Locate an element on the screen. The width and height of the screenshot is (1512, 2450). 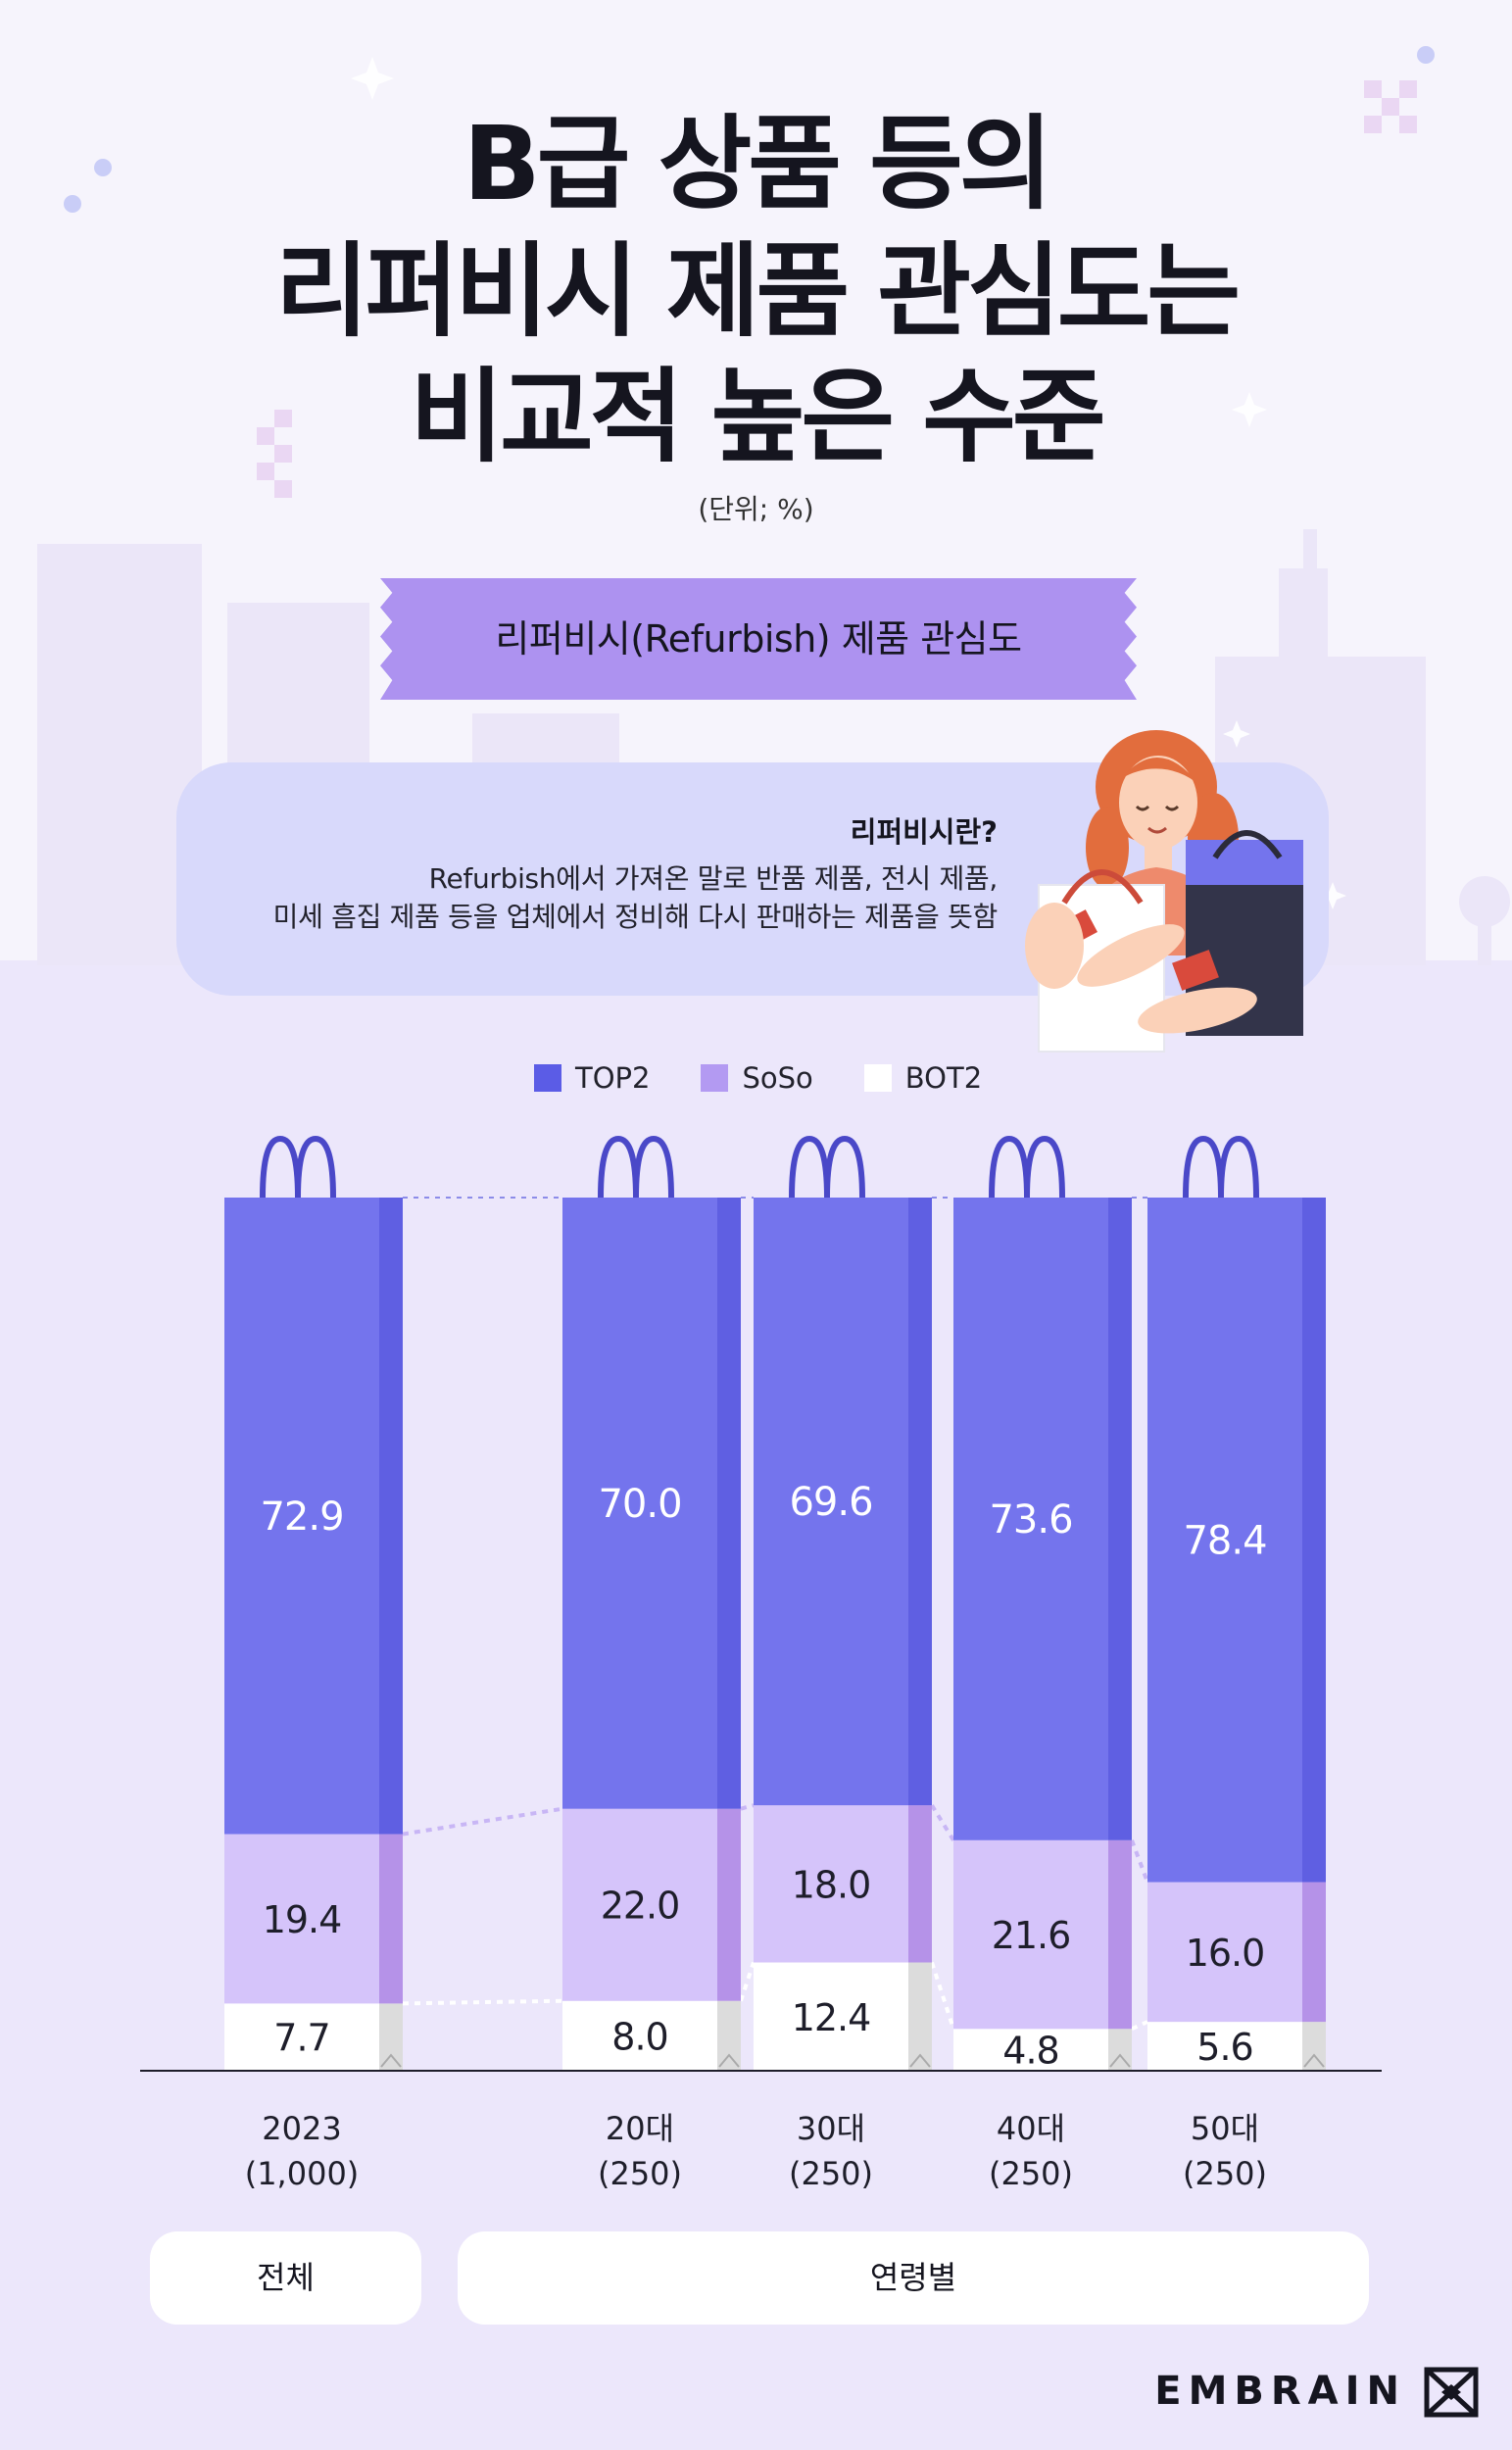
legend-swatch-bot2 is located at coordinates (877, 1078).